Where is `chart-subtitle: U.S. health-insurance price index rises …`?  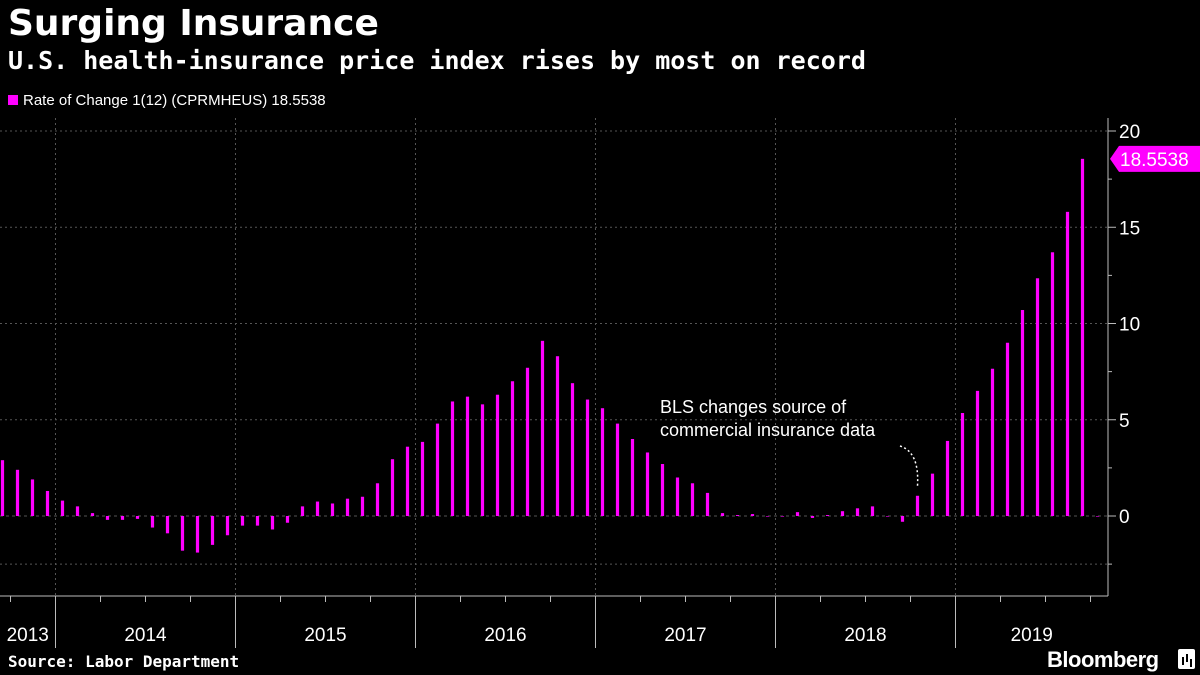
chart-subtitle: U.S. health-insurance price index rises … is located at coordinates (437, 60).